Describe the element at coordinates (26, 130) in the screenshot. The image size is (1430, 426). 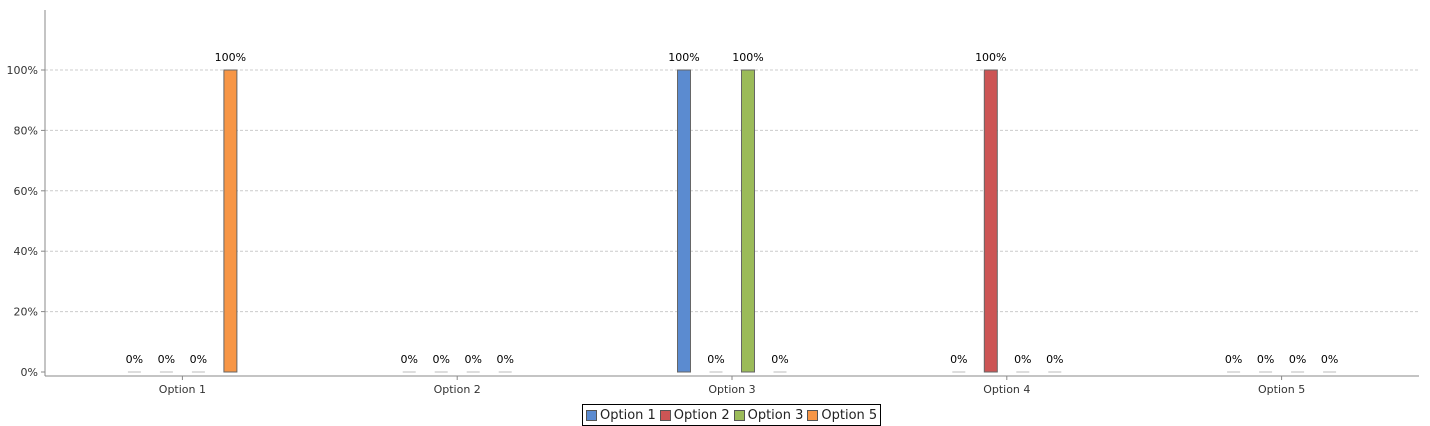
I see `y-tick-label: 80%` at that location.